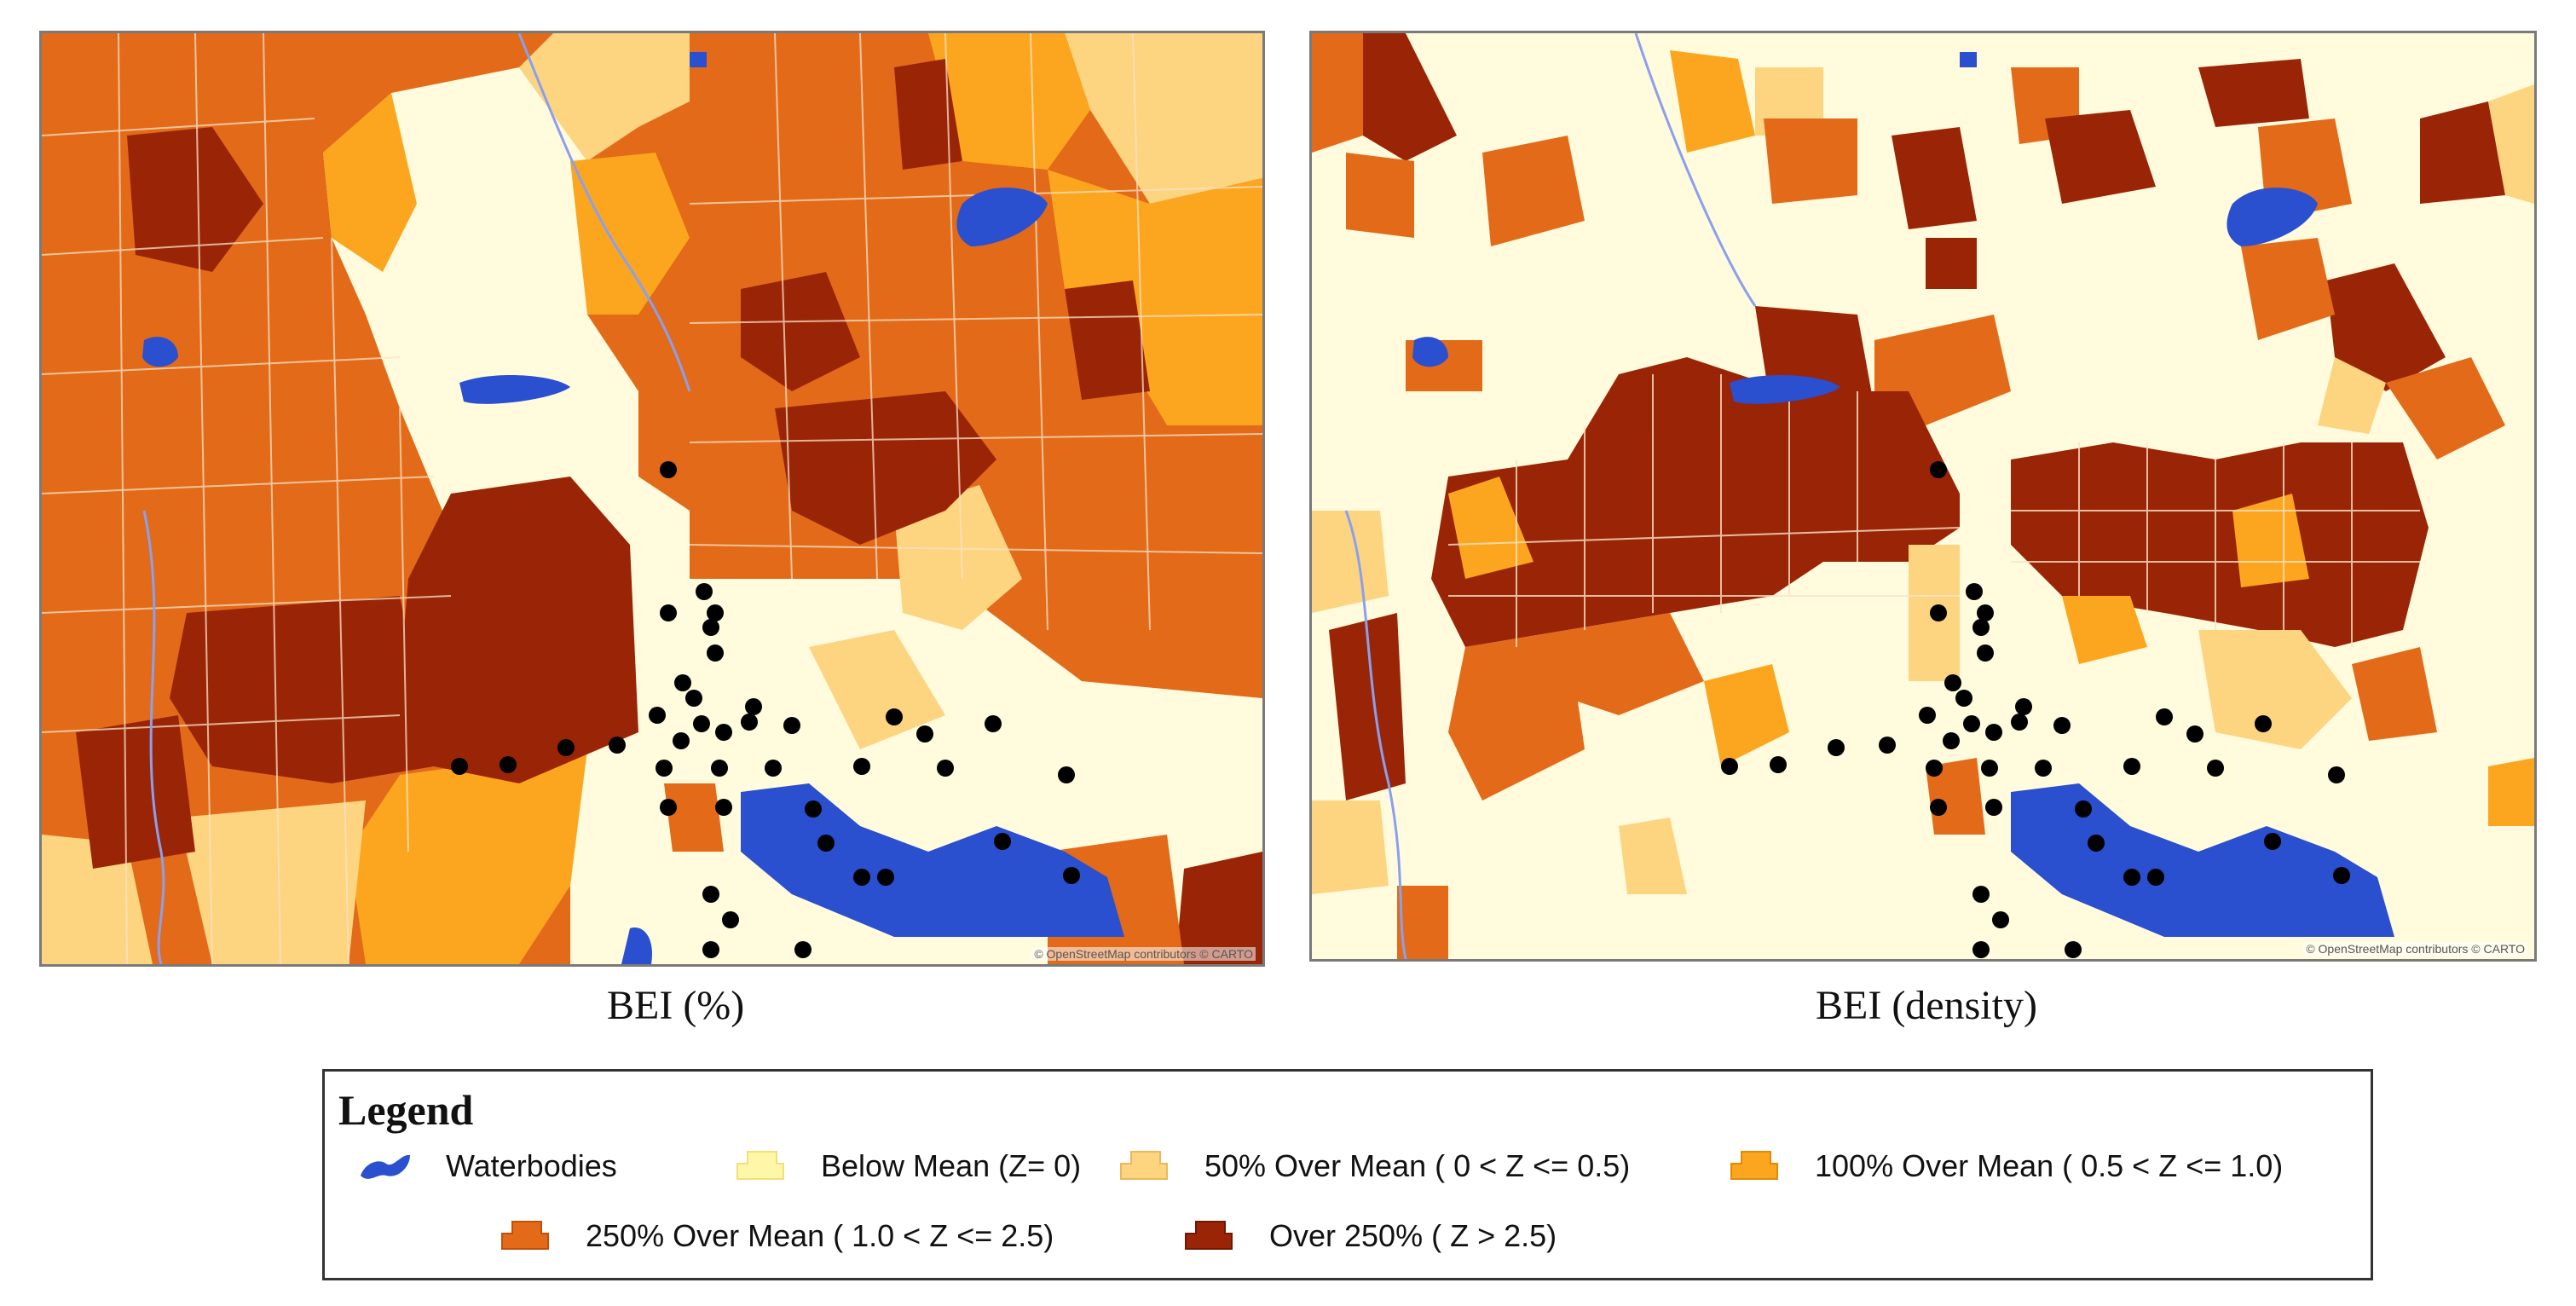 This screenshot has height=1306, width=2576. I want to click on legend-item-250-over: 250% Over Mean ( 1.0 < Z <= 2.5), so click(774, 1236).